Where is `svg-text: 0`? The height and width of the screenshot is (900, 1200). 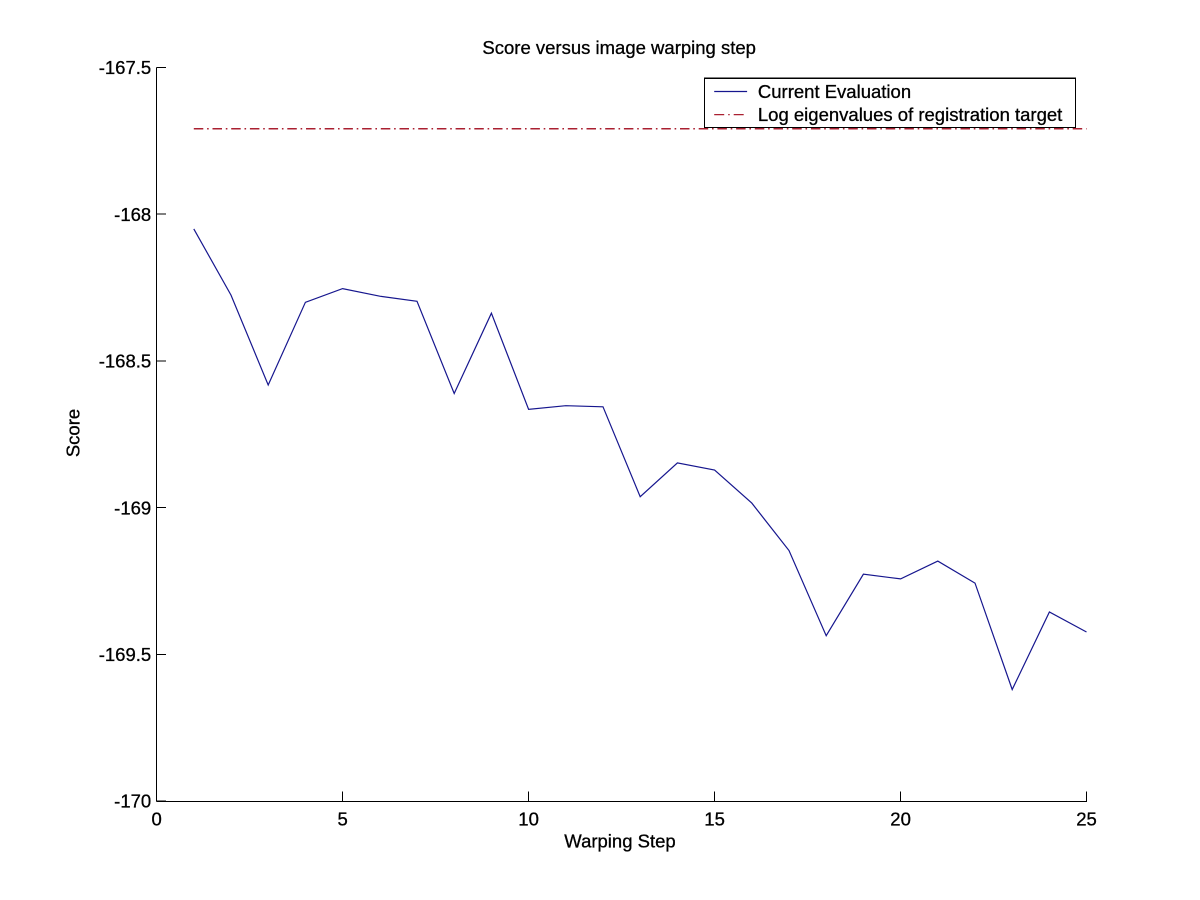 svg-text: 0 is located at coordinates (156, 819).